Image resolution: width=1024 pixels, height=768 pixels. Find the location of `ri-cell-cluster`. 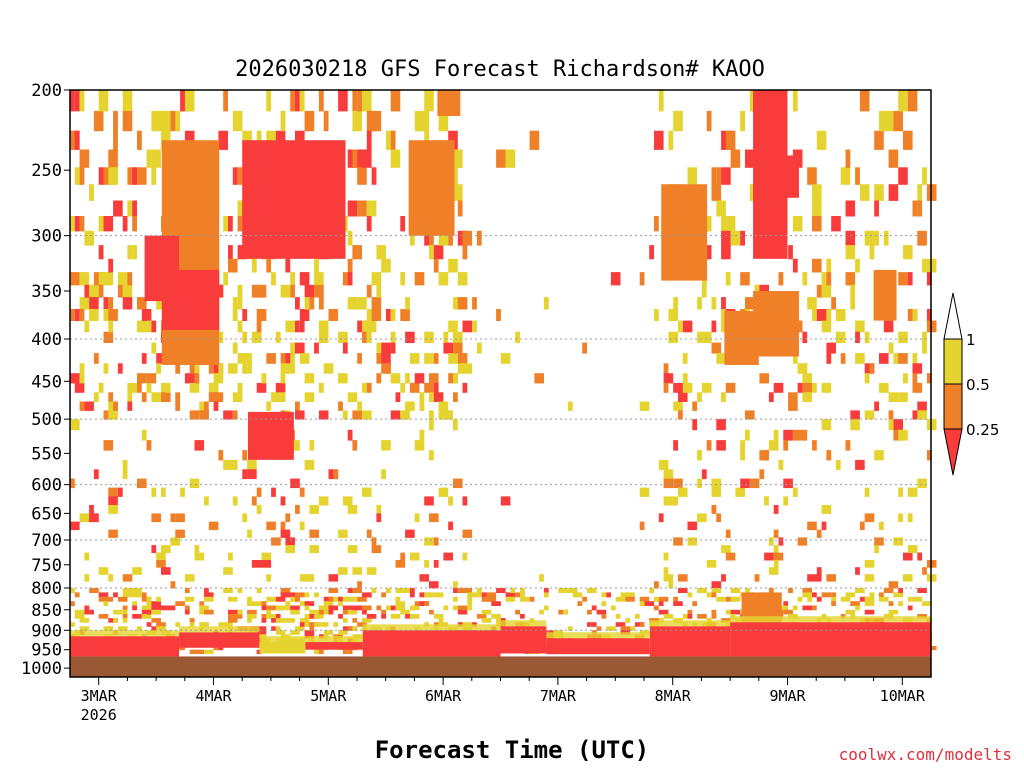

ri-cell-cluster is located at coordinates (787, 176).